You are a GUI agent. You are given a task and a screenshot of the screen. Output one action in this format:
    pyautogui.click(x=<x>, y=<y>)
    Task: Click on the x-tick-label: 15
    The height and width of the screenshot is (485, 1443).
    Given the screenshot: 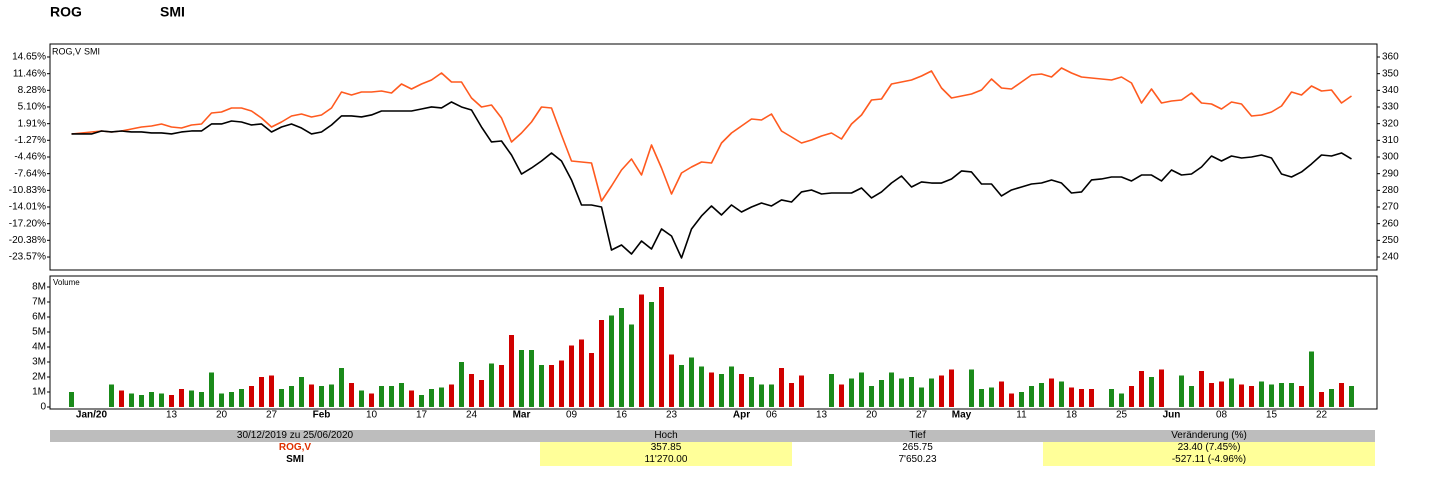 What is the action you would take?
    pyautogui.click(x=1272, y=415)
    